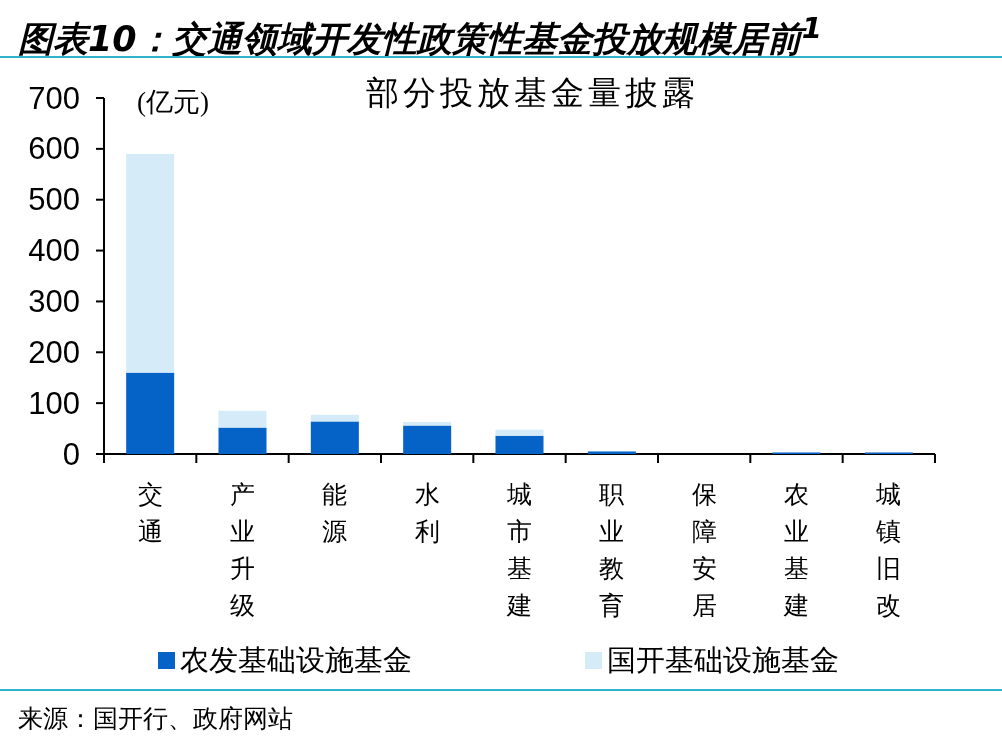  Describe the element at coordinates (173, 102) in the screenshot. I see `y-axis-title: (亿元)` at that location.